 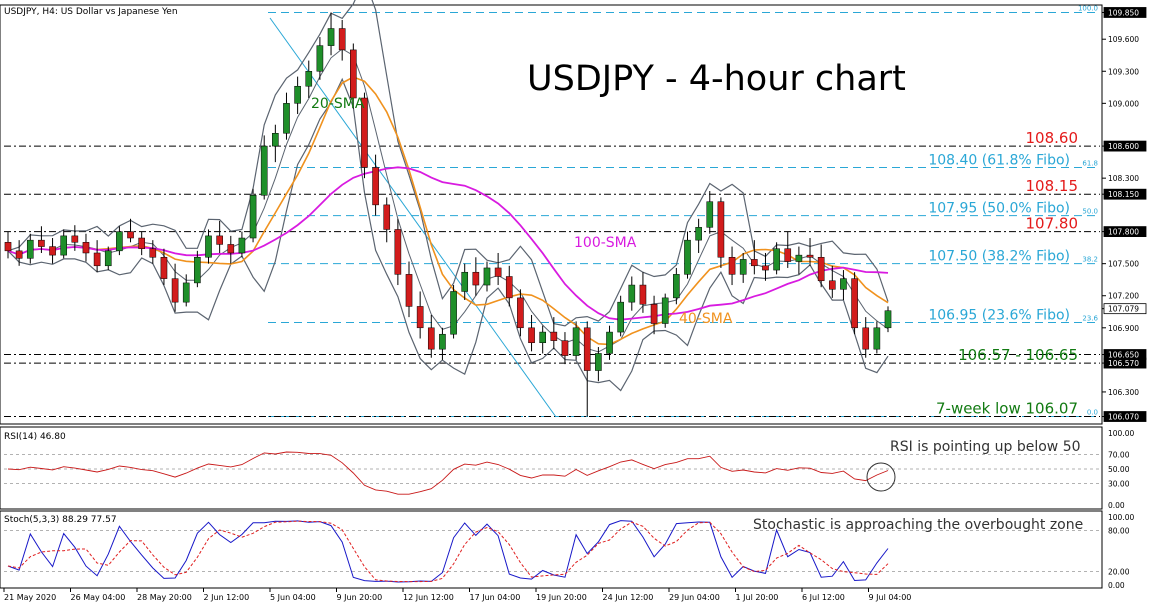 I want to click on price-tick-label: 107.500, so click(x=1123, y=264).